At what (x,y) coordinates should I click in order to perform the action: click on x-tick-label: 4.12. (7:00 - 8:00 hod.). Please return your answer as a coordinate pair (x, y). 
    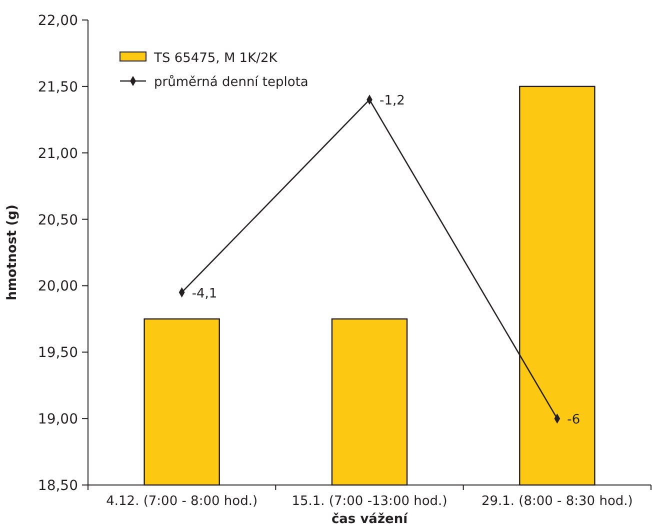
    Looking at the image, I should click on (182, 501).